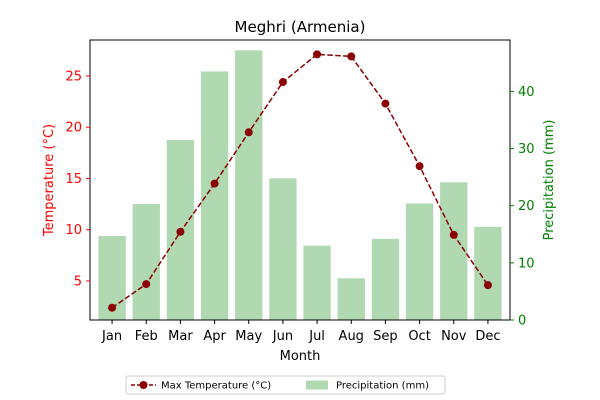 Image resolution: width=600 pixels, height=400 pixels. What do you see at coordinates (283, 249) in the screenshot?
I see `bar-jun` at bounding box center [283, 249].